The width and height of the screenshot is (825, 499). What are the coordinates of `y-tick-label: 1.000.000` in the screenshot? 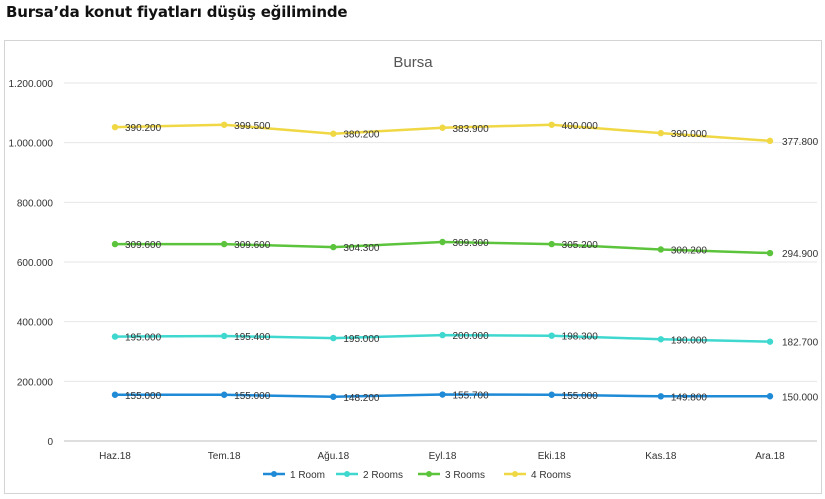 It's located at (31, 144).